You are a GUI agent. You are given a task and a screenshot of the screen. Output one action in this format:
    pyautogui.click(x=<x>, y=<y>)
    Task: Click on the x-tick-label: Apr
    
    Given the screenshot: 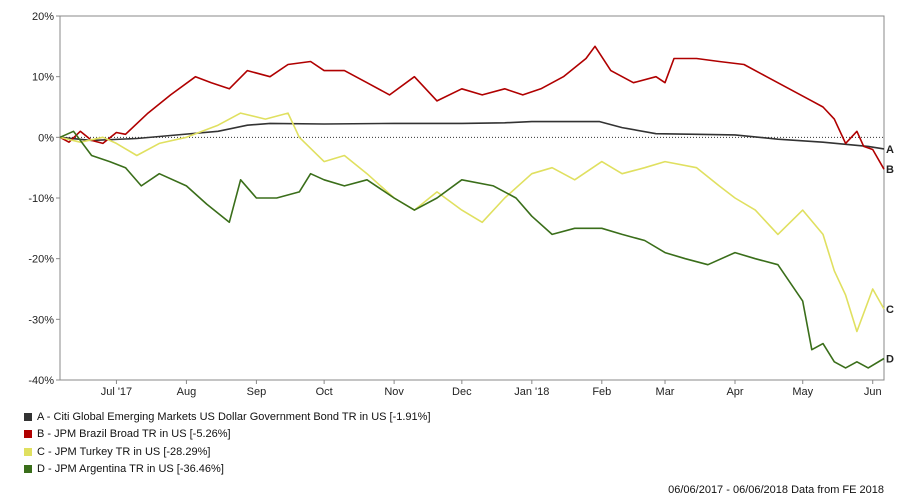 What is the action you would take?
    pyautogui.click(x=734, y=392)
    